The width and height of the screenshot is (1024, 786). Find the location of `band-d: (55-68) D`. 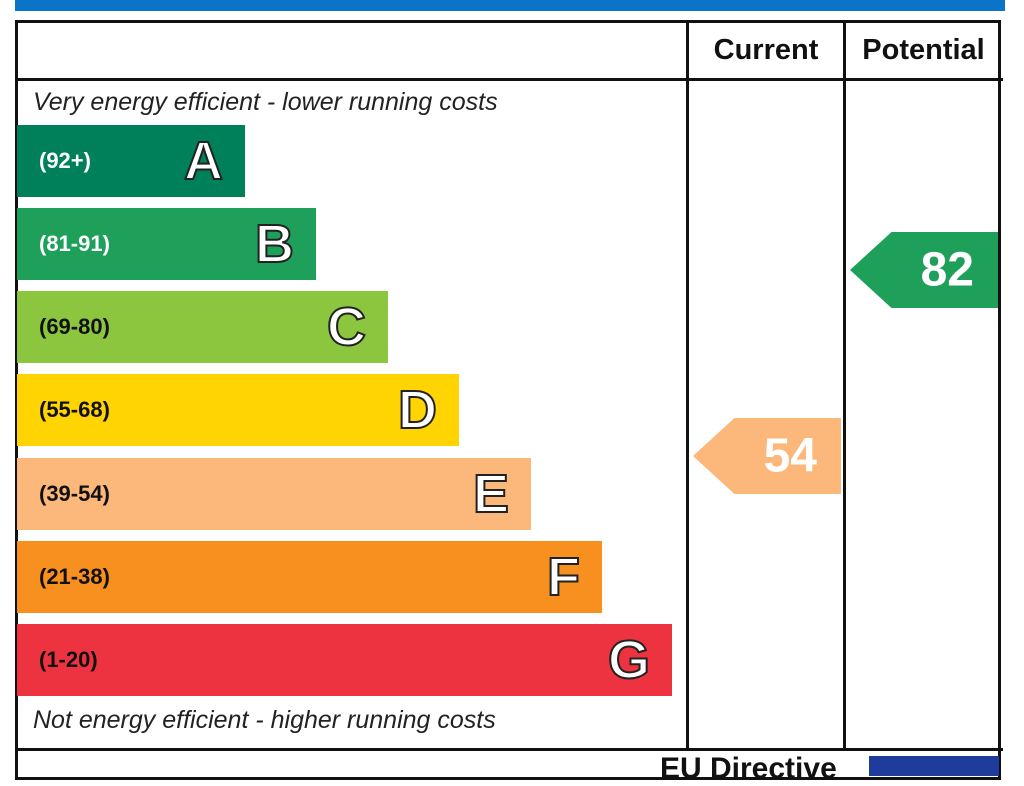

band-d: (55-68) D is located at coordinates (238, 410).